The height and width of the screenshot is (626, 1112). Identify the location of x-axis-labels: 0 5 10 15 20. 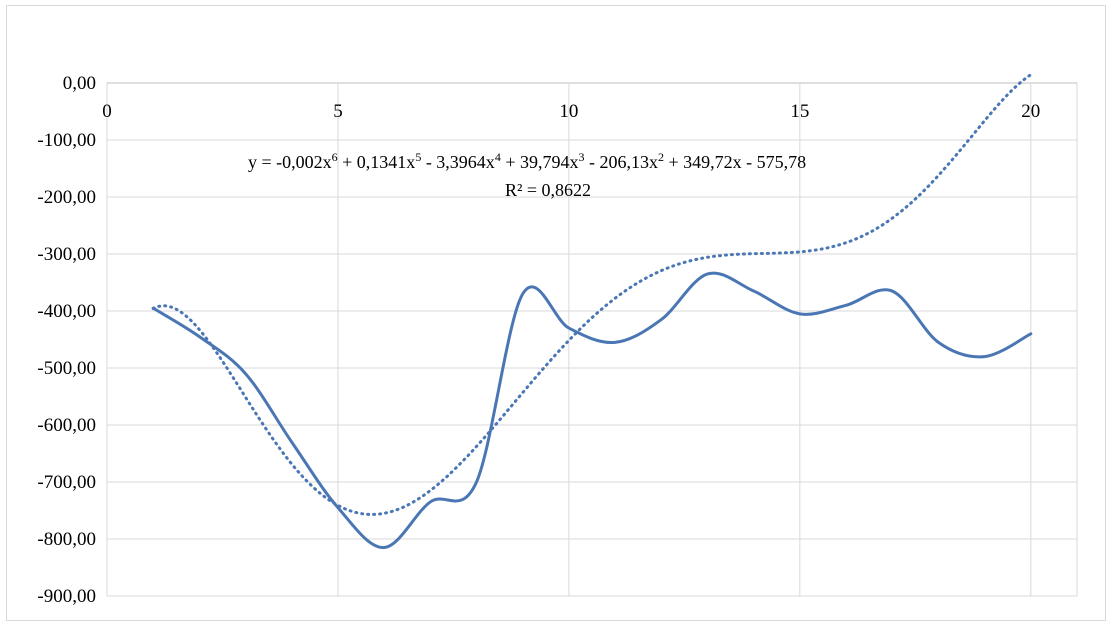
(571, 111).